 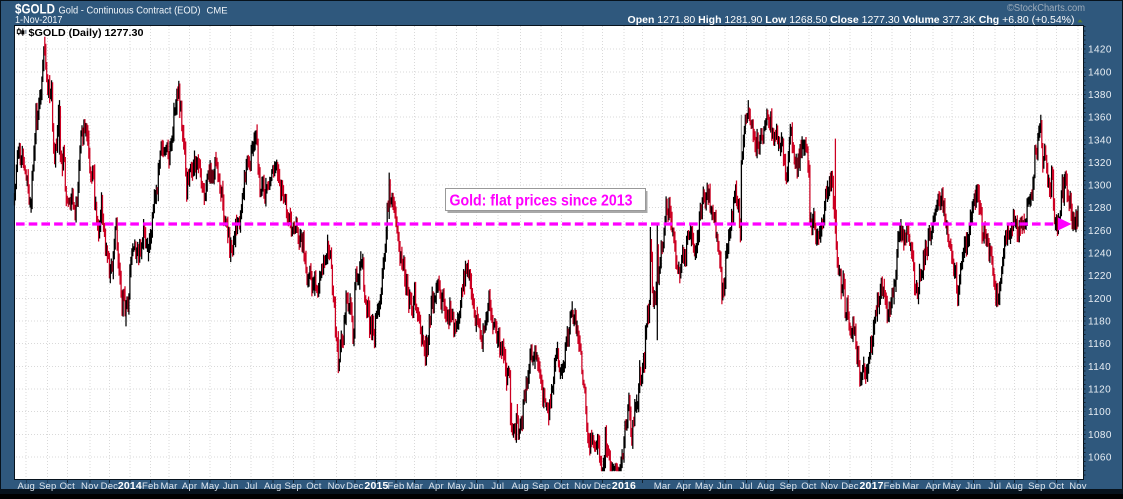 What do you see at coordinates (39, 20) in the screenshot?
I see `svg-text: 1-Nov-2017` at bounding box center [39, 20].